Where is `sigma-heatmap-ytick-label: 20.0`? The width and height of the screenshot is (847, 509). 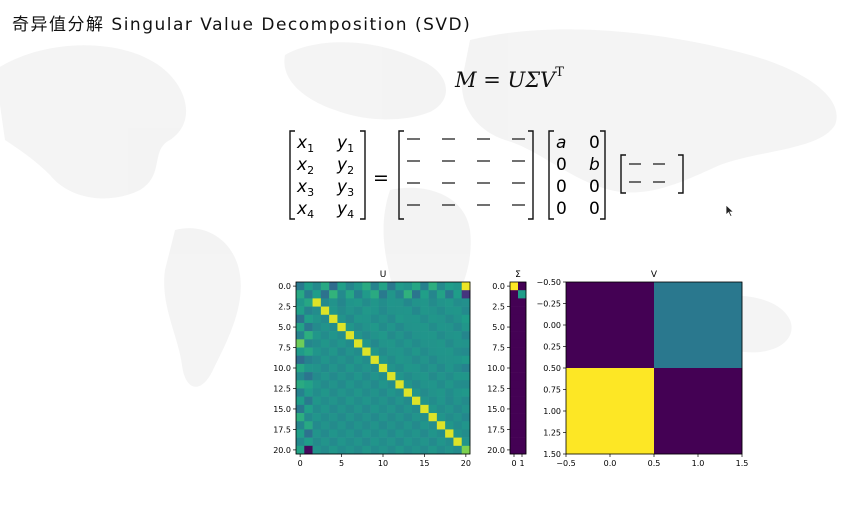
sigma-heatmap-ytick-label: 20.0 is located at coordinates (496, 450).